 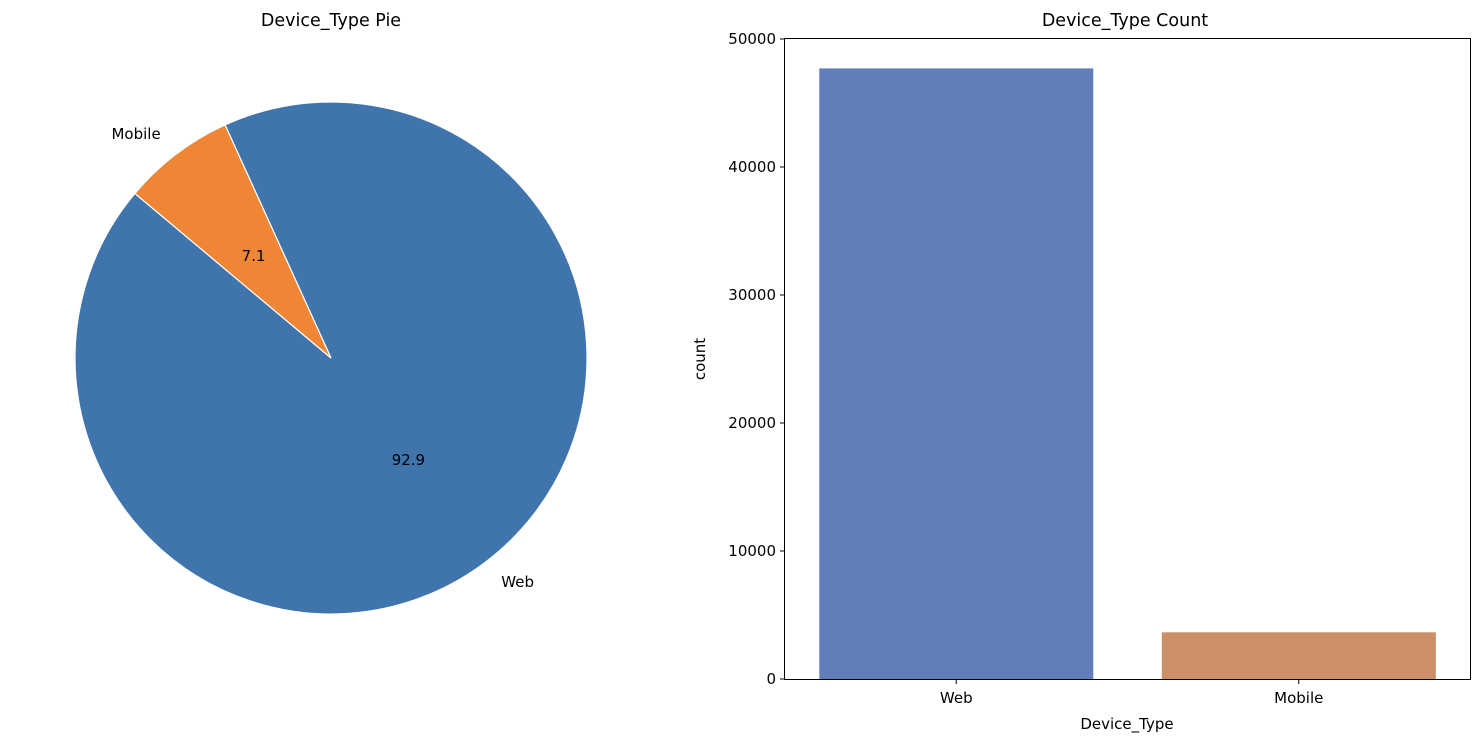 What do you see at coordinates (1298, 655) in the screenshot?
I see `bar-mobile` at bounding box center [1298, 655].